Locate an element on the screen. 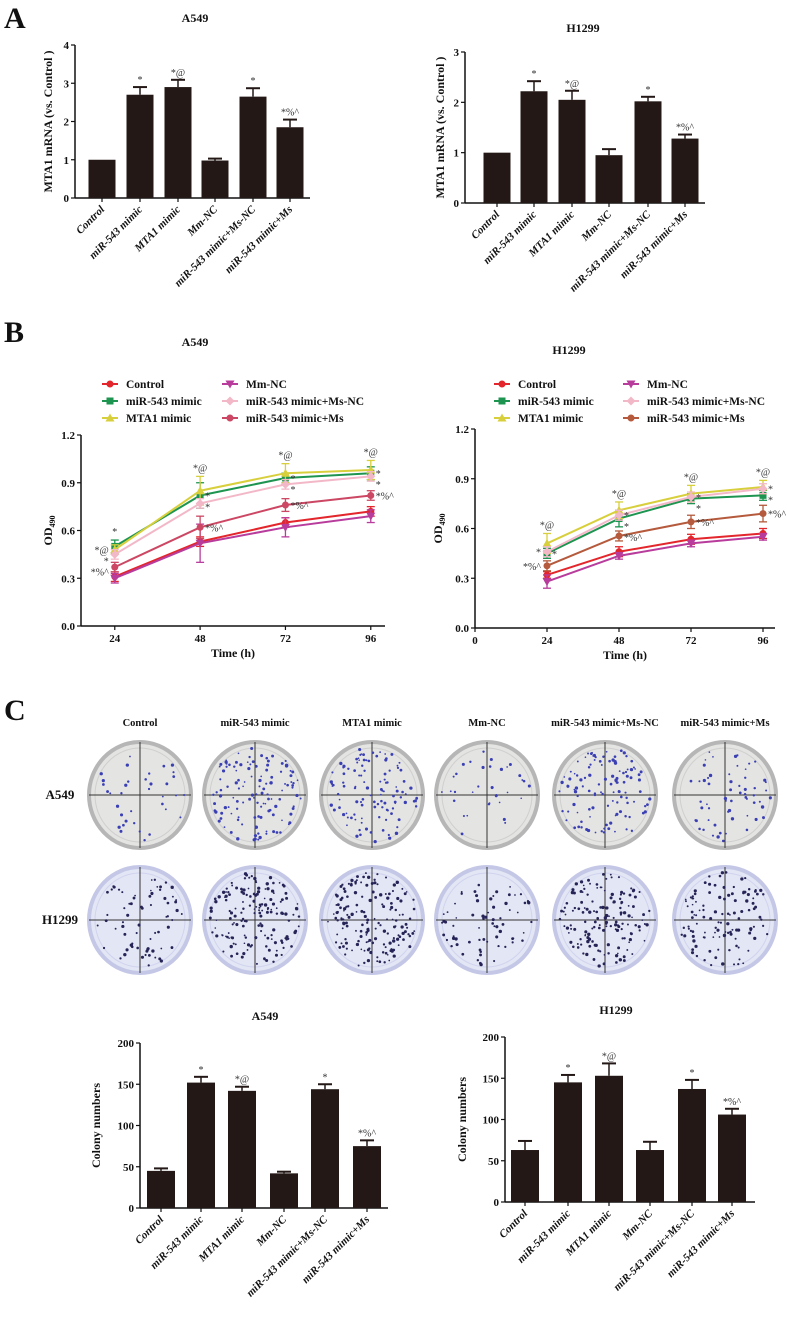 The width and height of the screenshot is (787, 1326). x-tick-label: 24 is located at coordinates (548, 641).